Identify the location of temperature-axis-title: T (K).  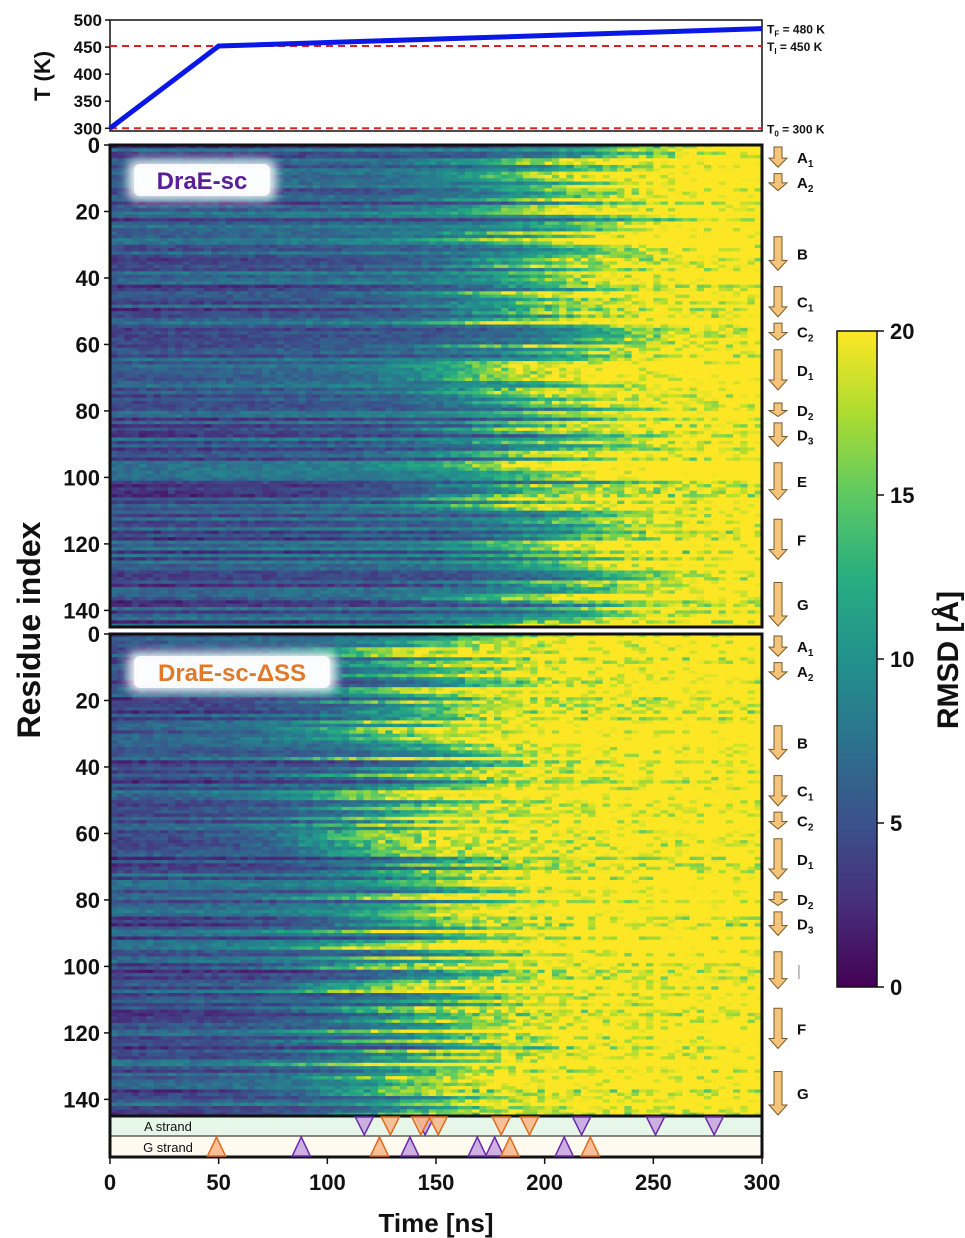
(42, 76).